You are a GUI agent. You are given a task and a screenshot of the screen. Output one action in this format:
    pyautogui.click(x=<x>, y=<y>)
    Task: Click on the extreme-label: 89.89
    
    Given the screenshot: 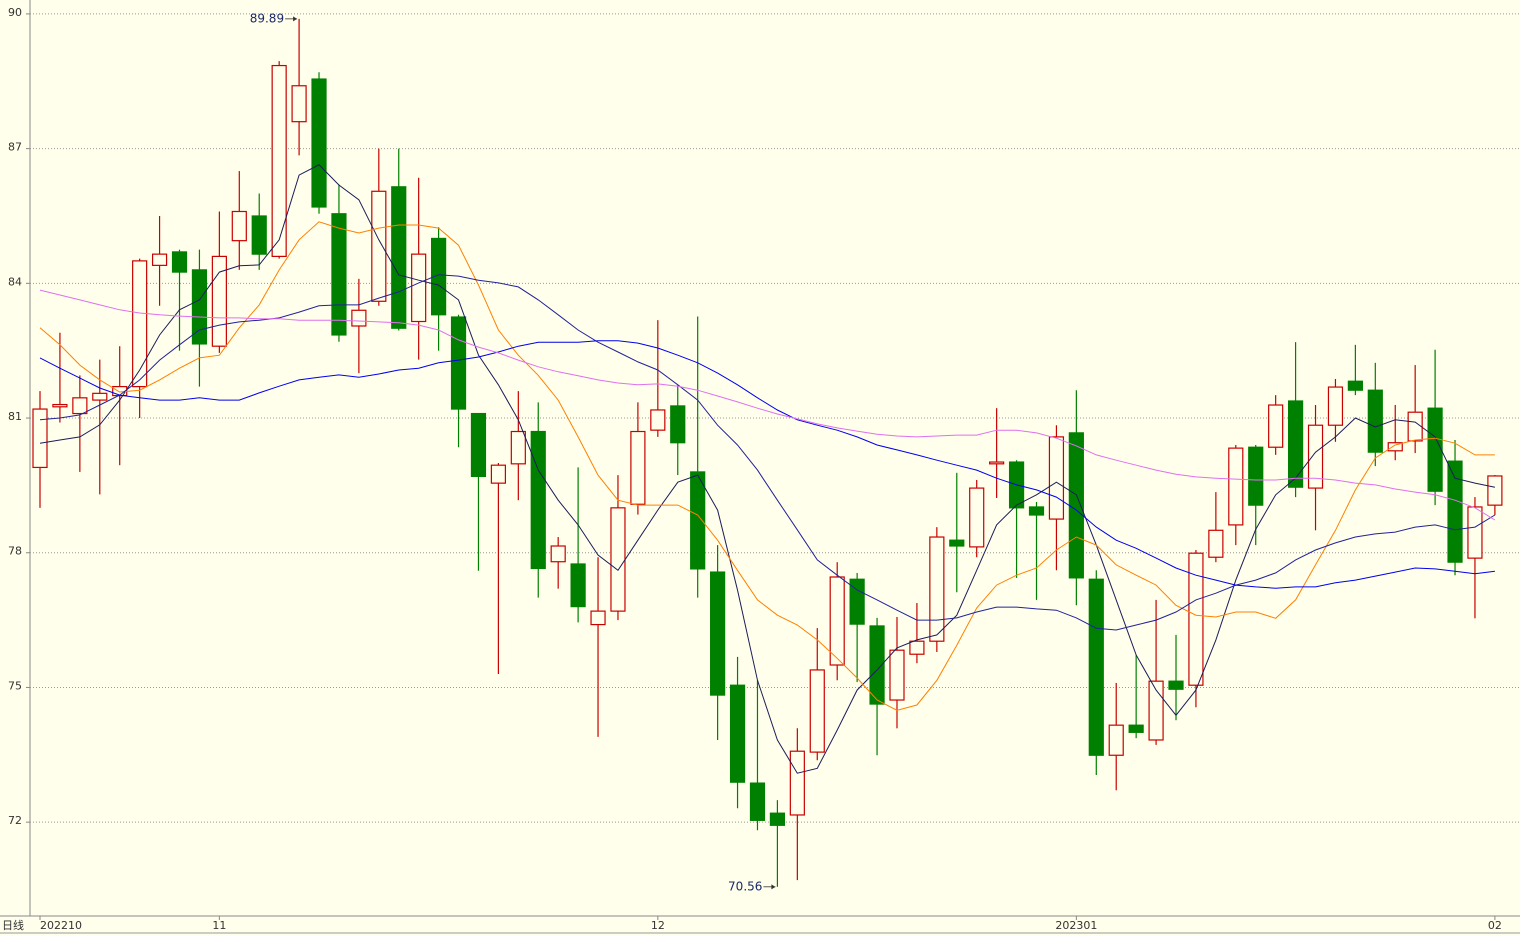 What is the action you would take?
    pyautogui.click(x=267, y=18)
    